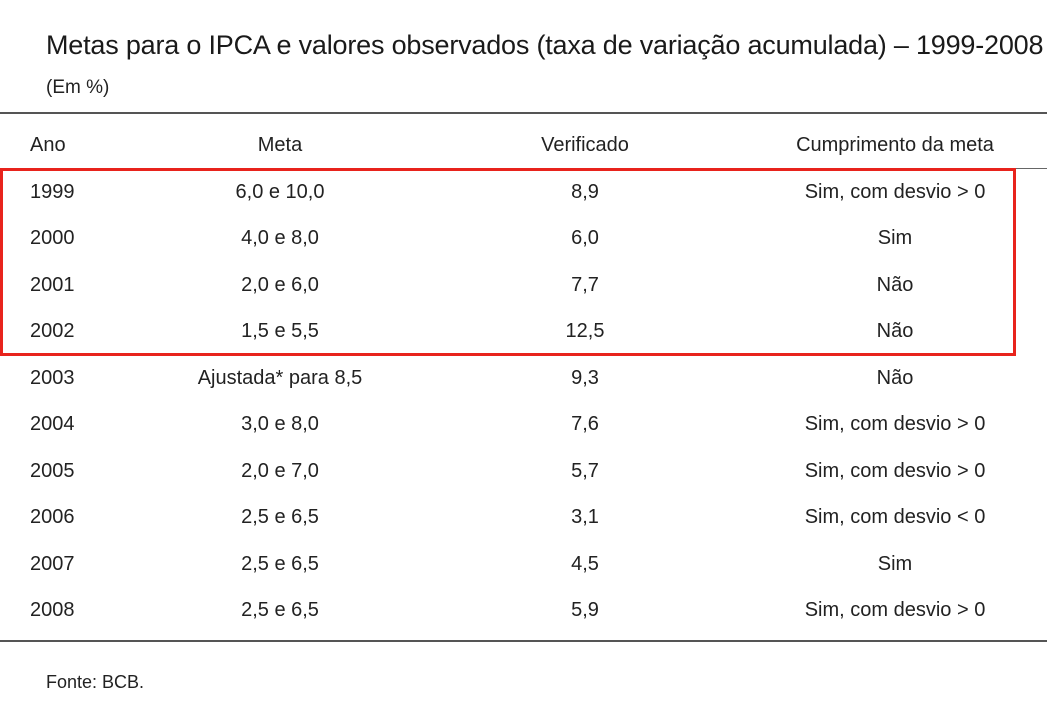 The image size is (1047, 724). I want to click on cell-ano: 2001, so click(52, 285).